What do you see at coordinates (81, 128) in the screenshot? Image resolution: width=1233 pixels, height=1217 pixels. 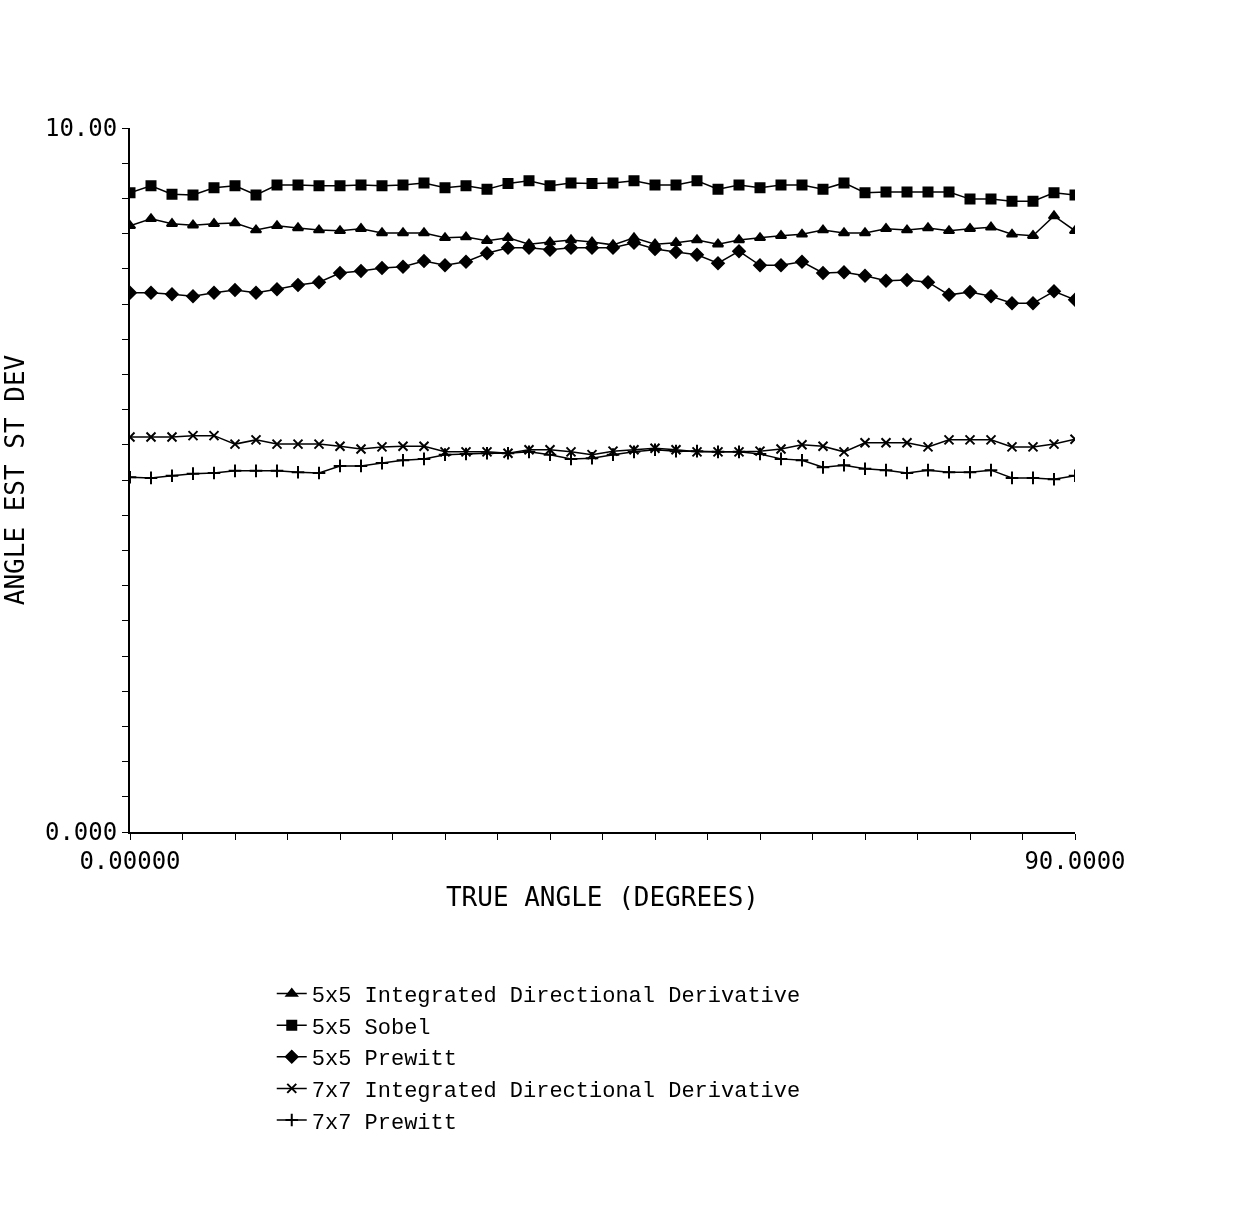 I see `y-tick-label: 10.00` at bounding box center [81, 128].